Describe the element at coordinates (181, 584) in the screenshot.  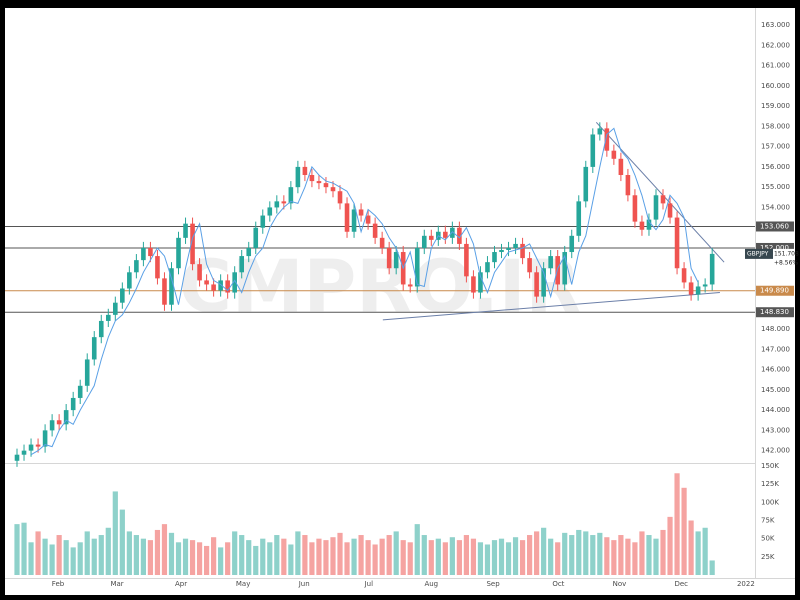
I see `x-tick-label: Apr` at that location.